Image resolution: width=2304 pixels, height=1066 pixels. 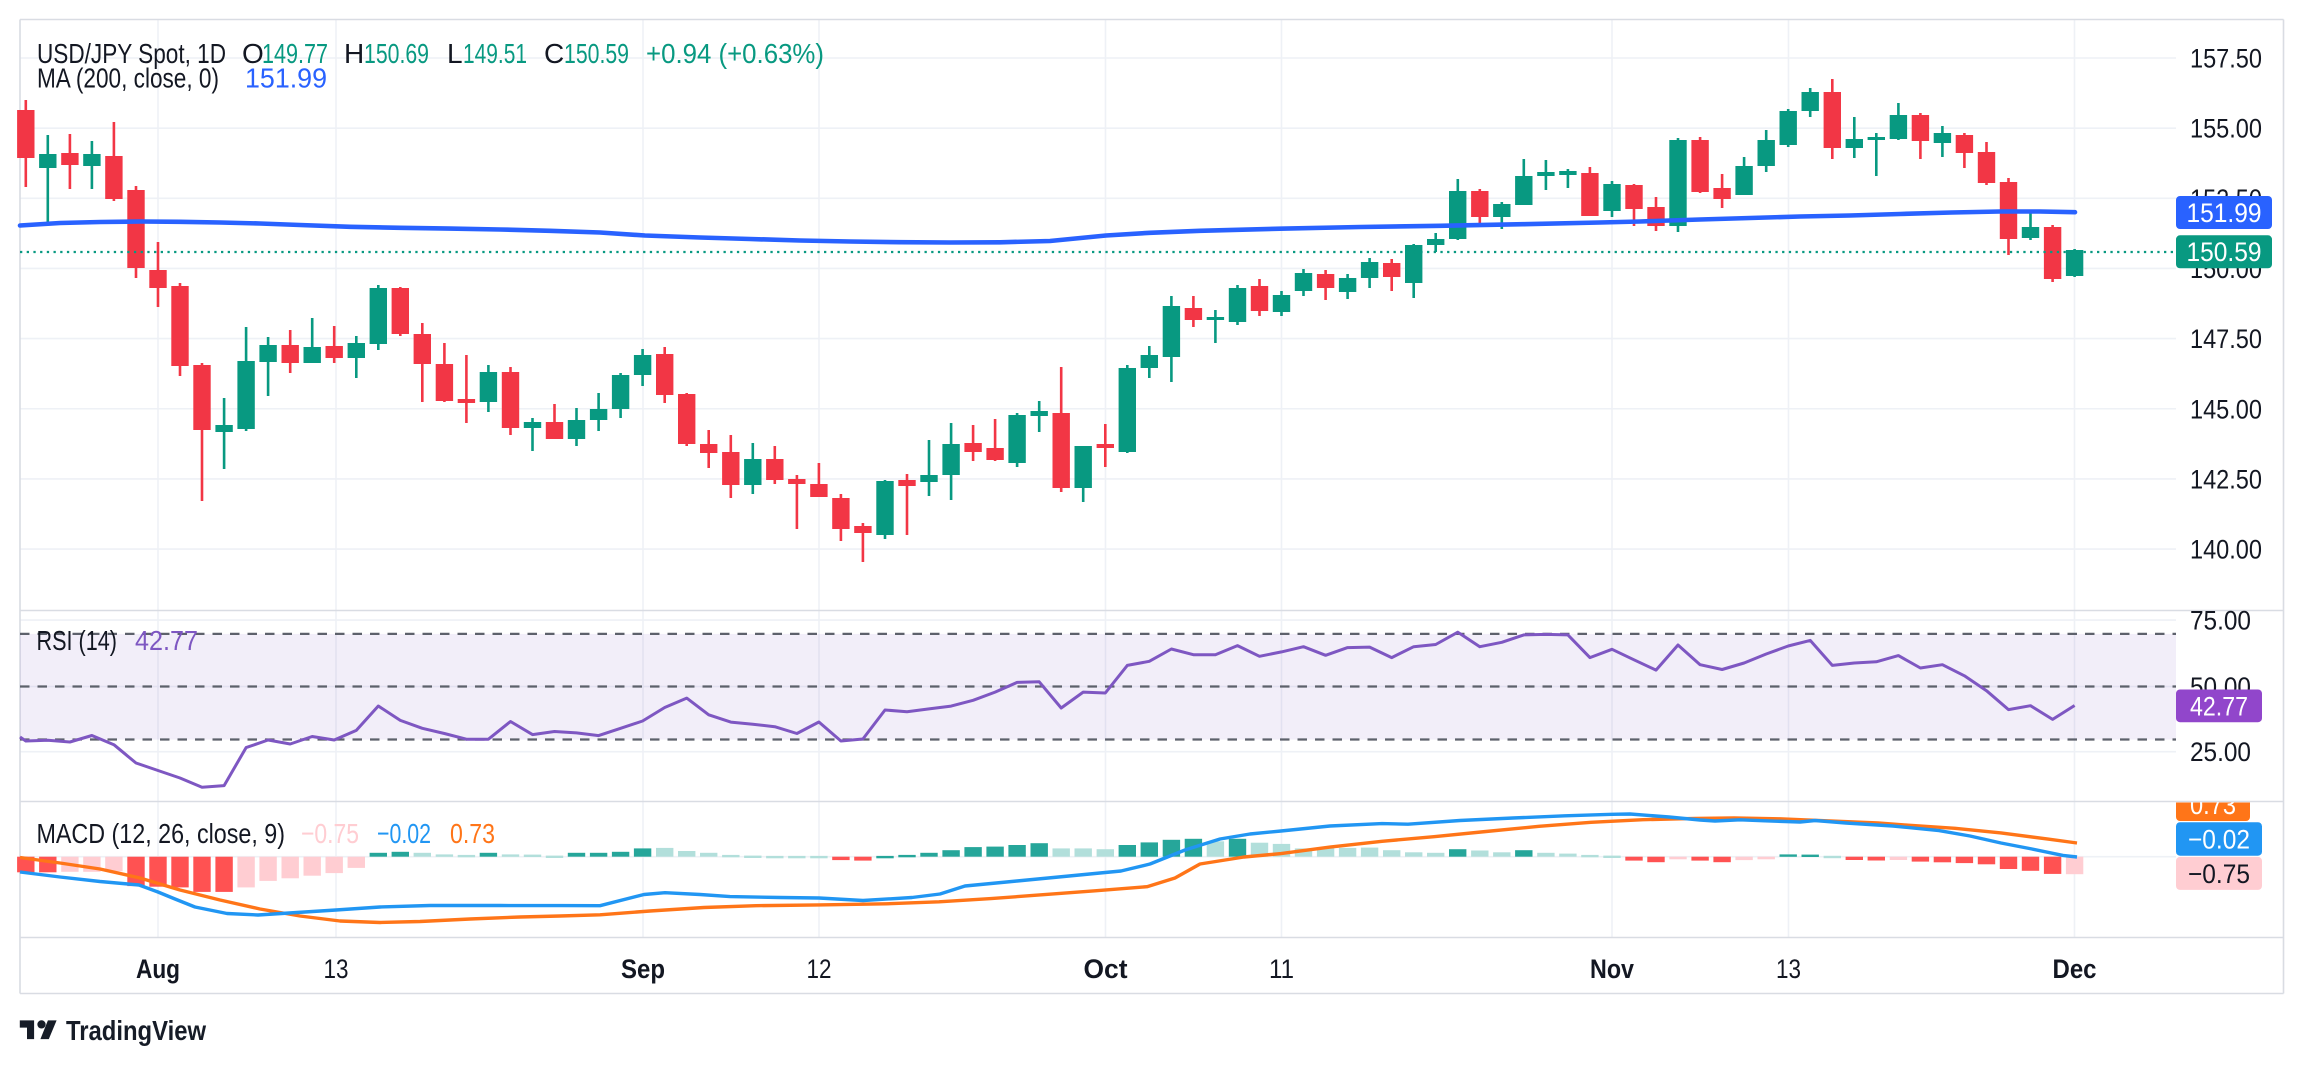 What do you see at coordinates (131, 53) in the screenshot?
I see `svg-text: USD/JPY Spot, 1D` at bounding box center [131, 53].